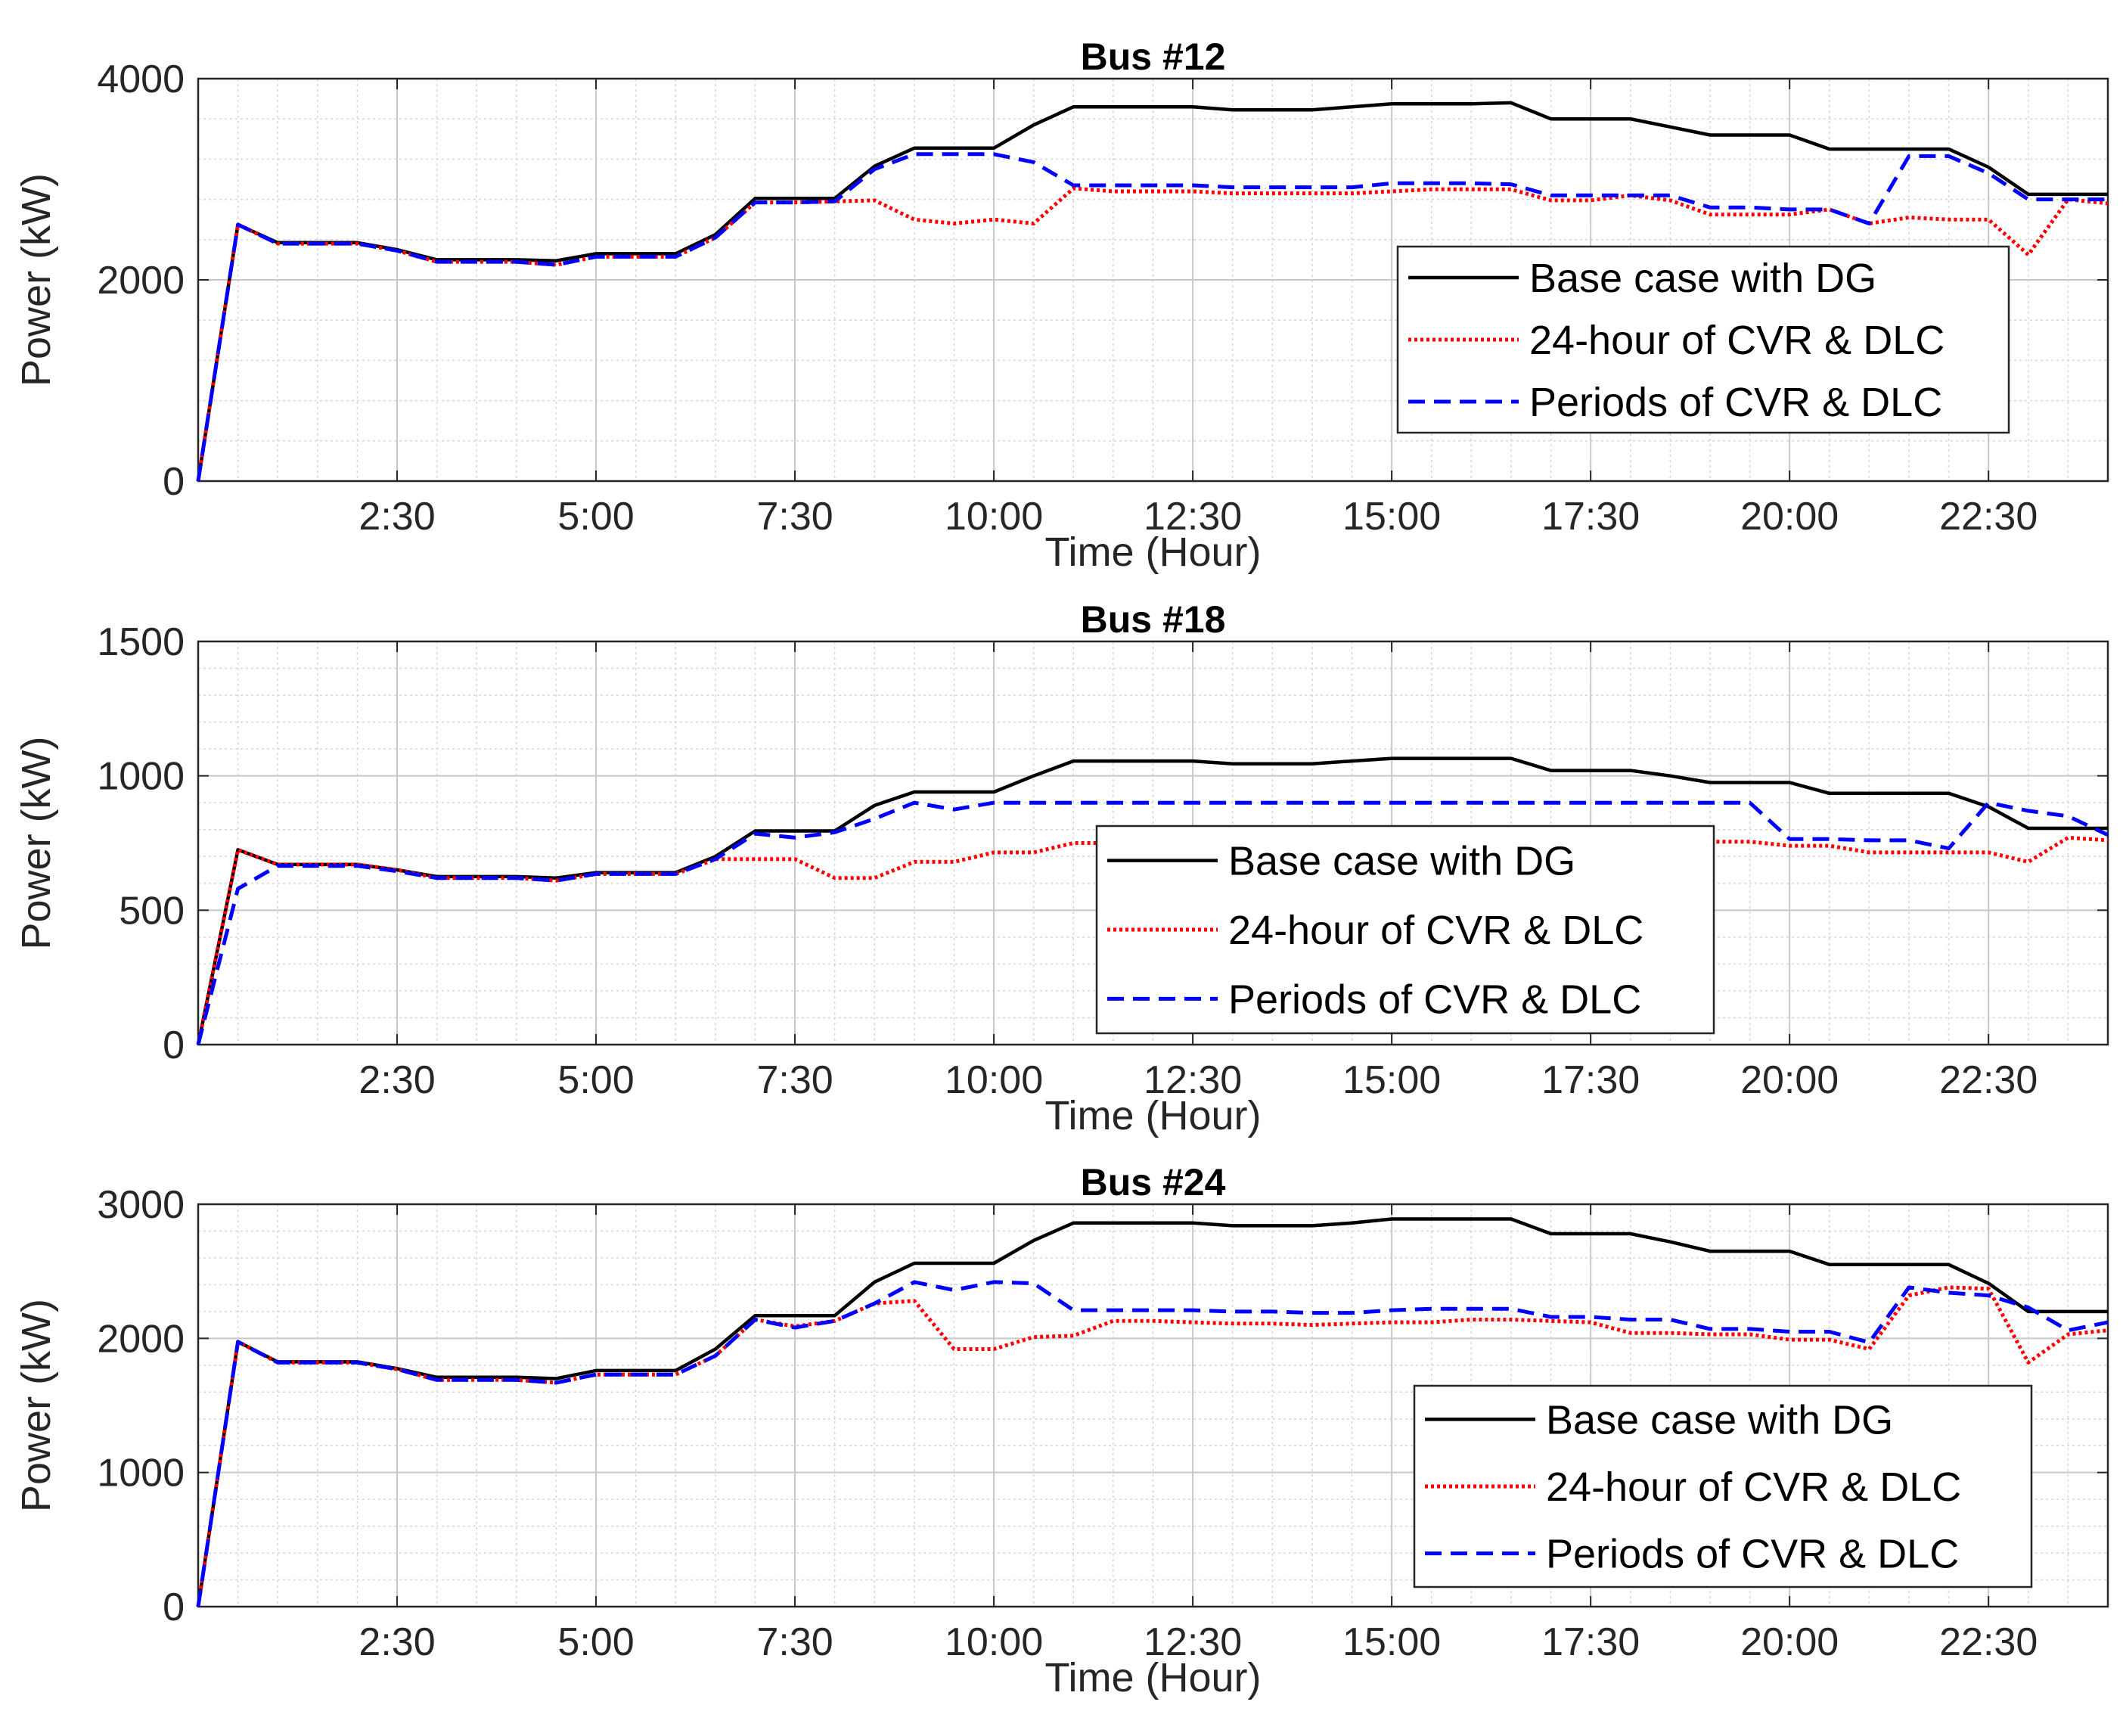 Image resolution: width=2123 pixels, height=1736 pixels. I want to click on chart-title: Bus #12, so click(1153, 57).